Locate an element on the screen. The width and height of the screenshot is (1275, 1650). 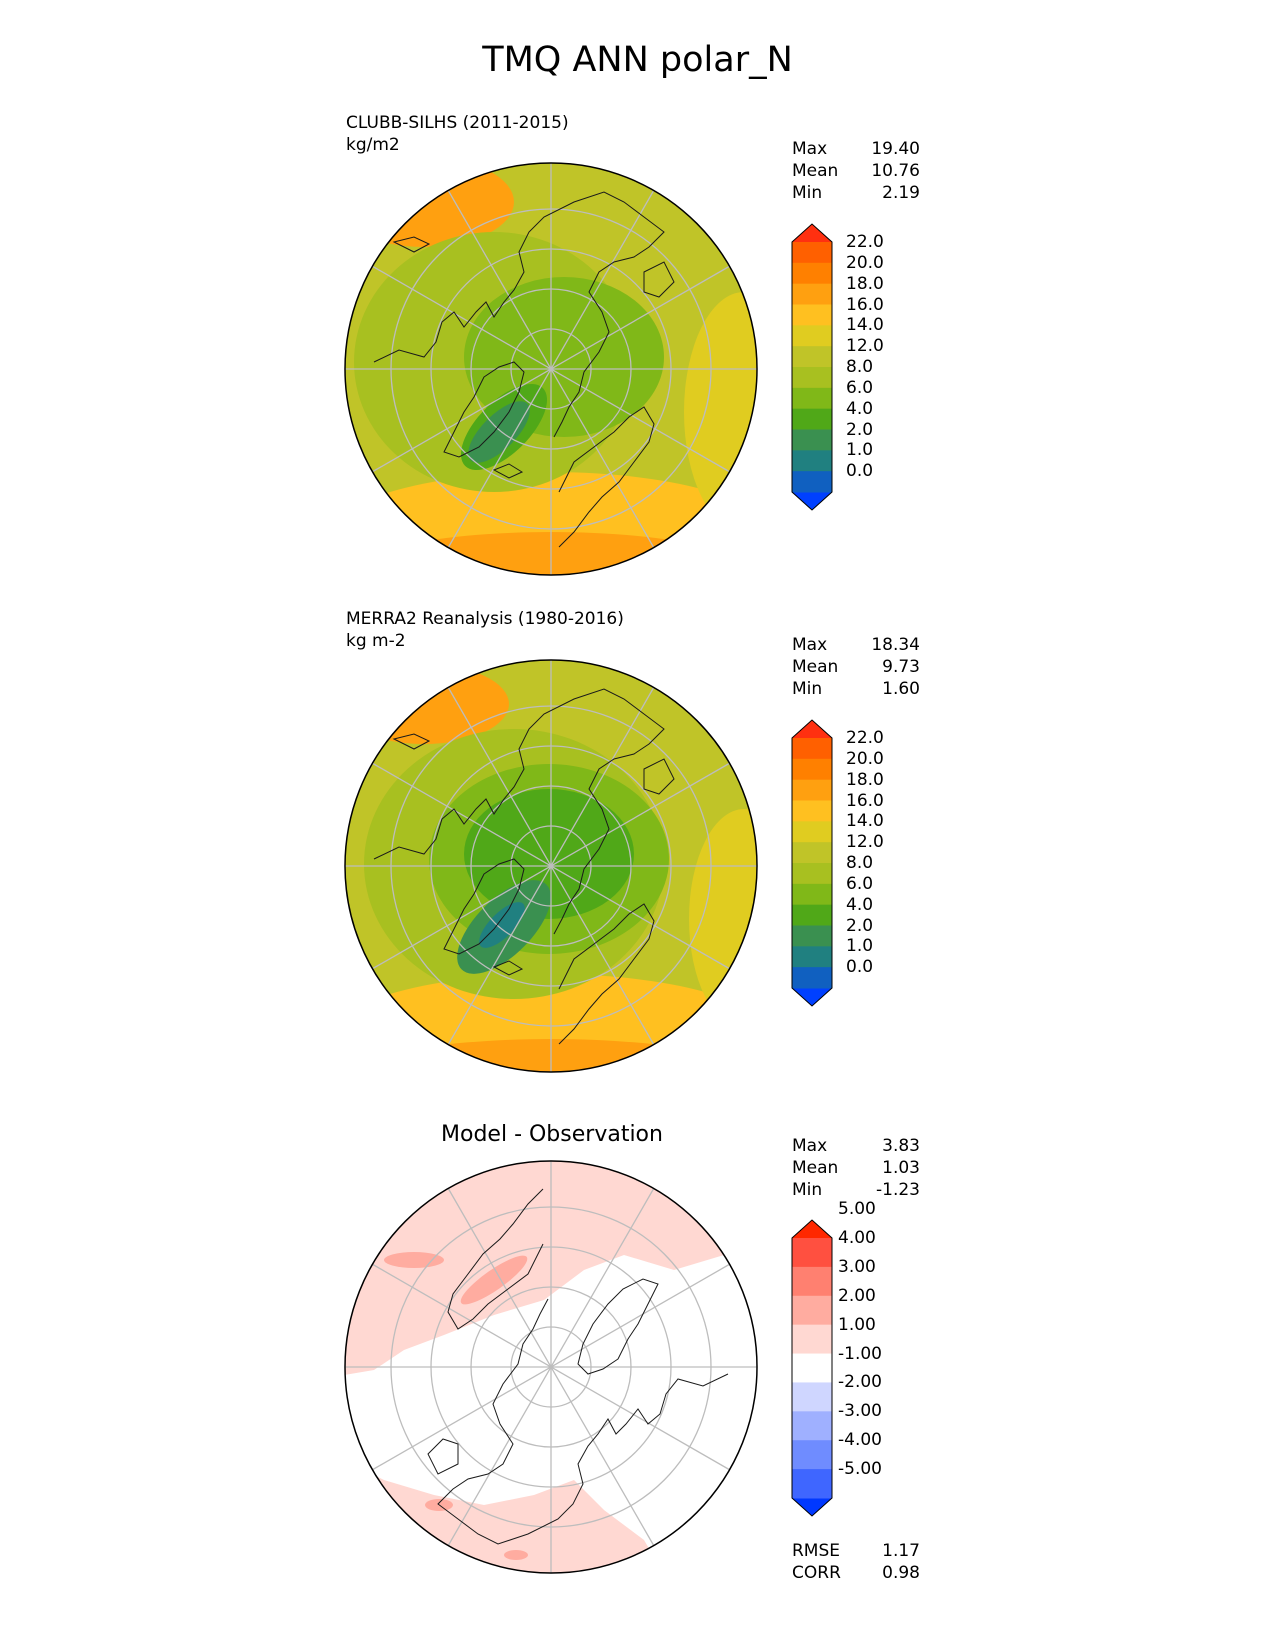
model-mean-value: 10.76 is located at coordinates (895, 171).